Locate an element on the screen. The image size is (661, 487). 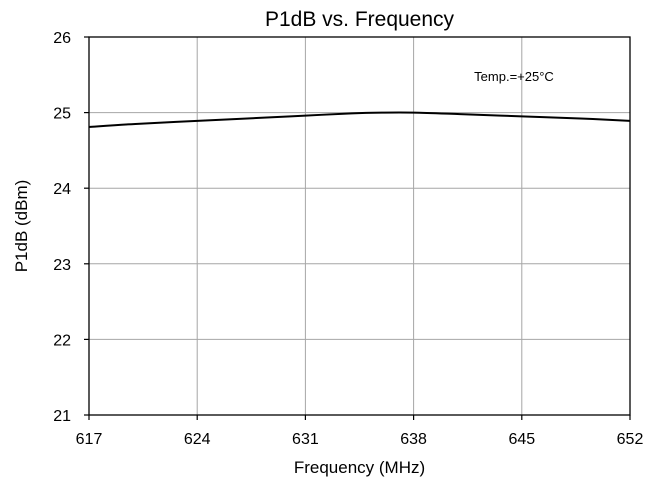
x-tick-label: 624 is located at coordinates (197, 439).